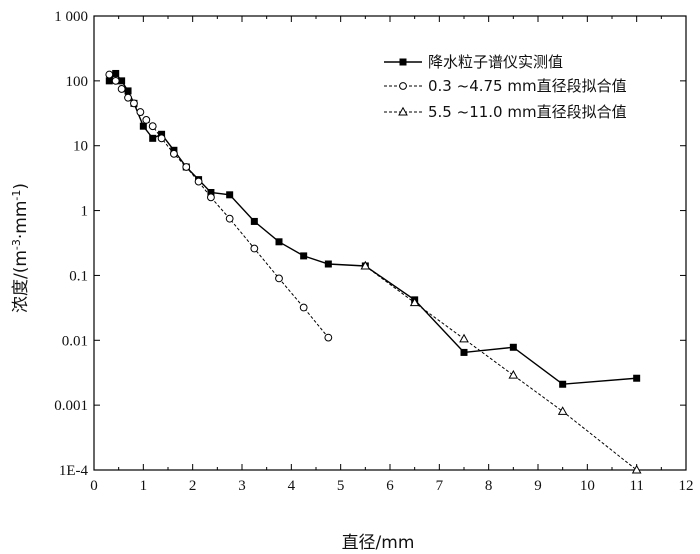 The height and width of the screenshot is (554, 700). What do you see at coordinates (21, 281) in the screenshot?
I see `y-axis-title-main: 浓度/(m` at bounding box center [21, 281].